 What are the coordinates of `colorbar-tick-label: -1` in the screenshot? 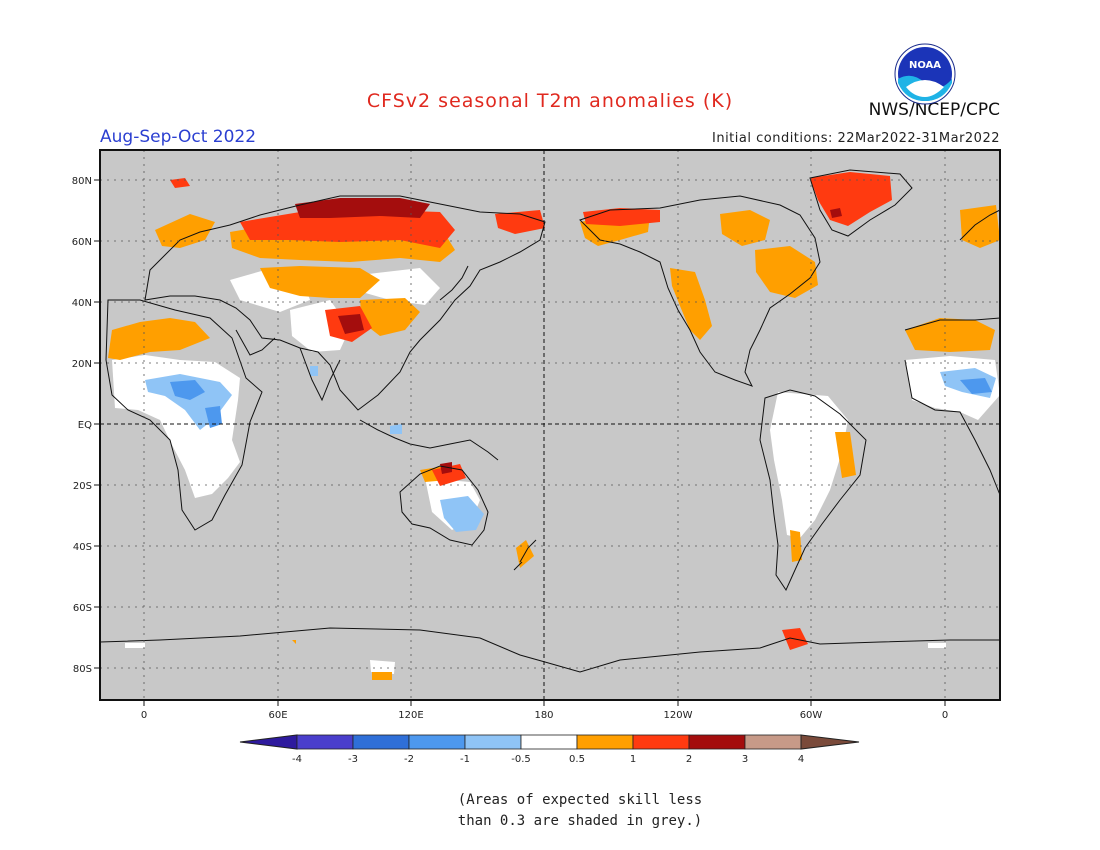 It's located at (465, 759).